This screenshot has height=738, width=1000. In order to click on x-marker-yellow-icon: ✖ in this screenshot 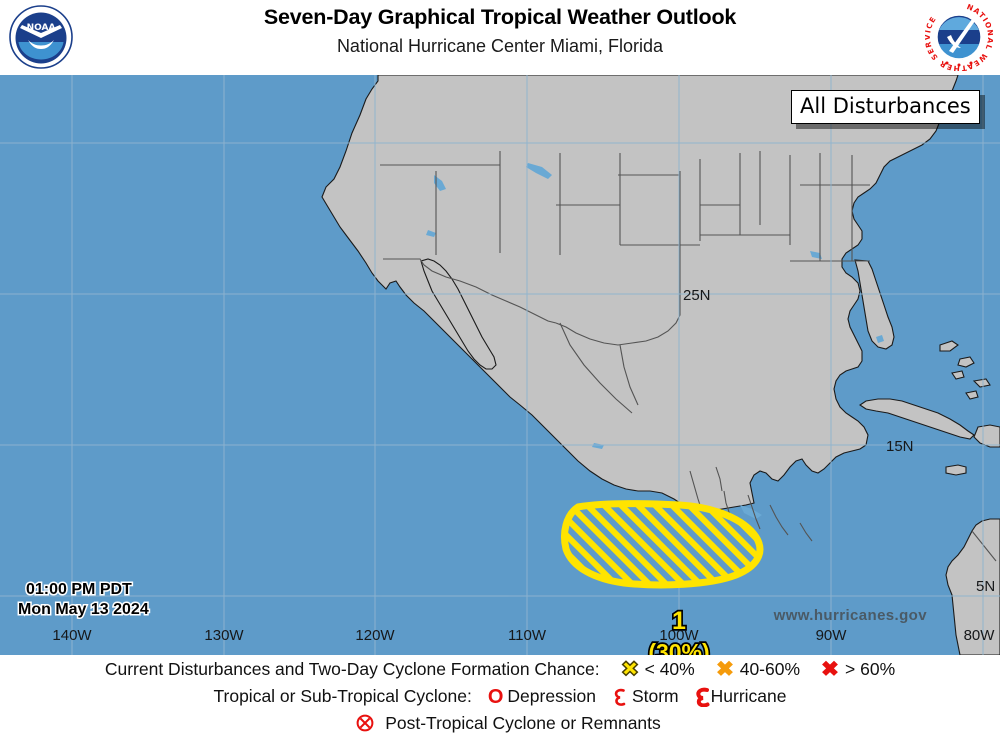, I will do `click(629, 669)`.